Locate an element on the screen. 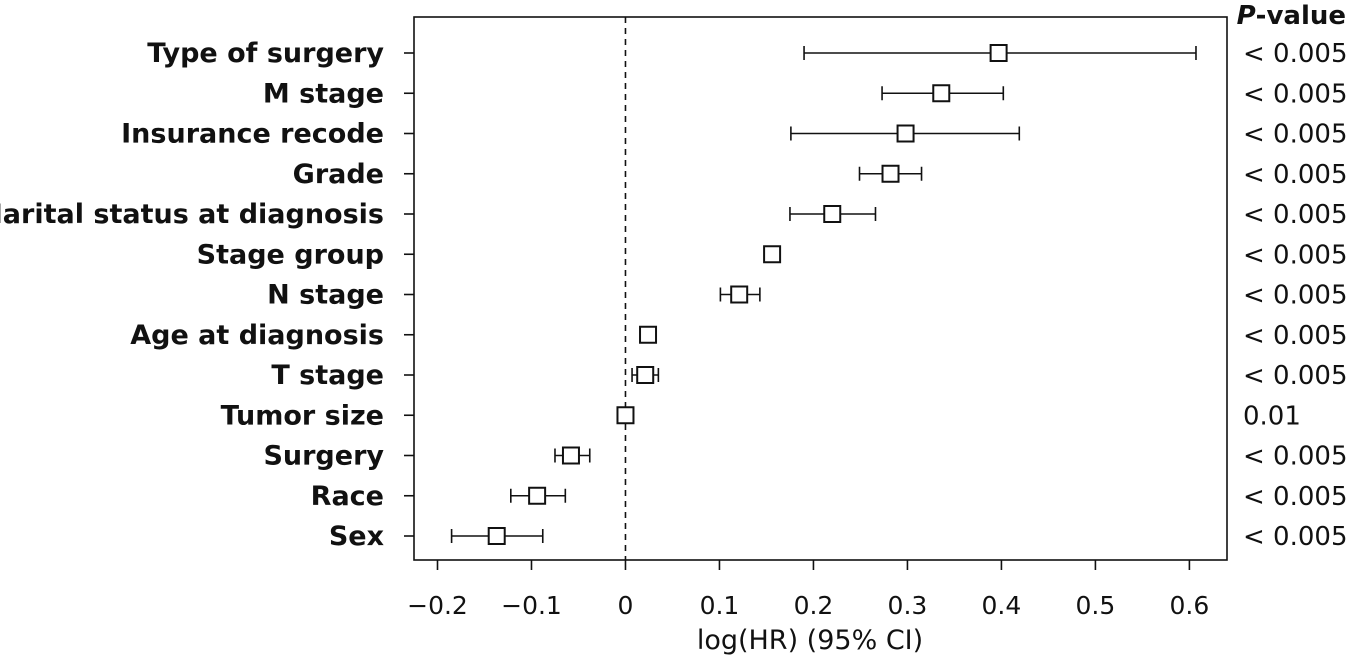  forest-row: Surgery < 0.005 is located at coordinates (804, 456).